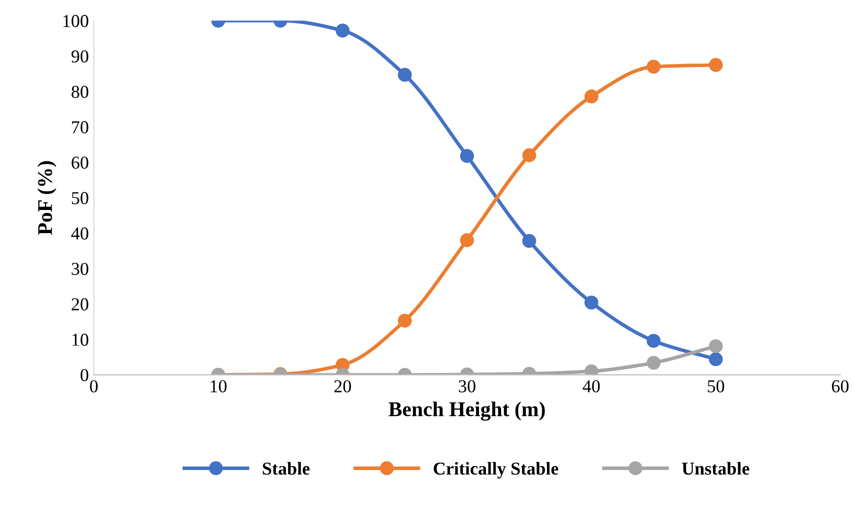 The image size is (853, 517). Describe the element at coordinates (46, 198) in the screenshot. I see `y-axis-title: PoF (%)` at that location.